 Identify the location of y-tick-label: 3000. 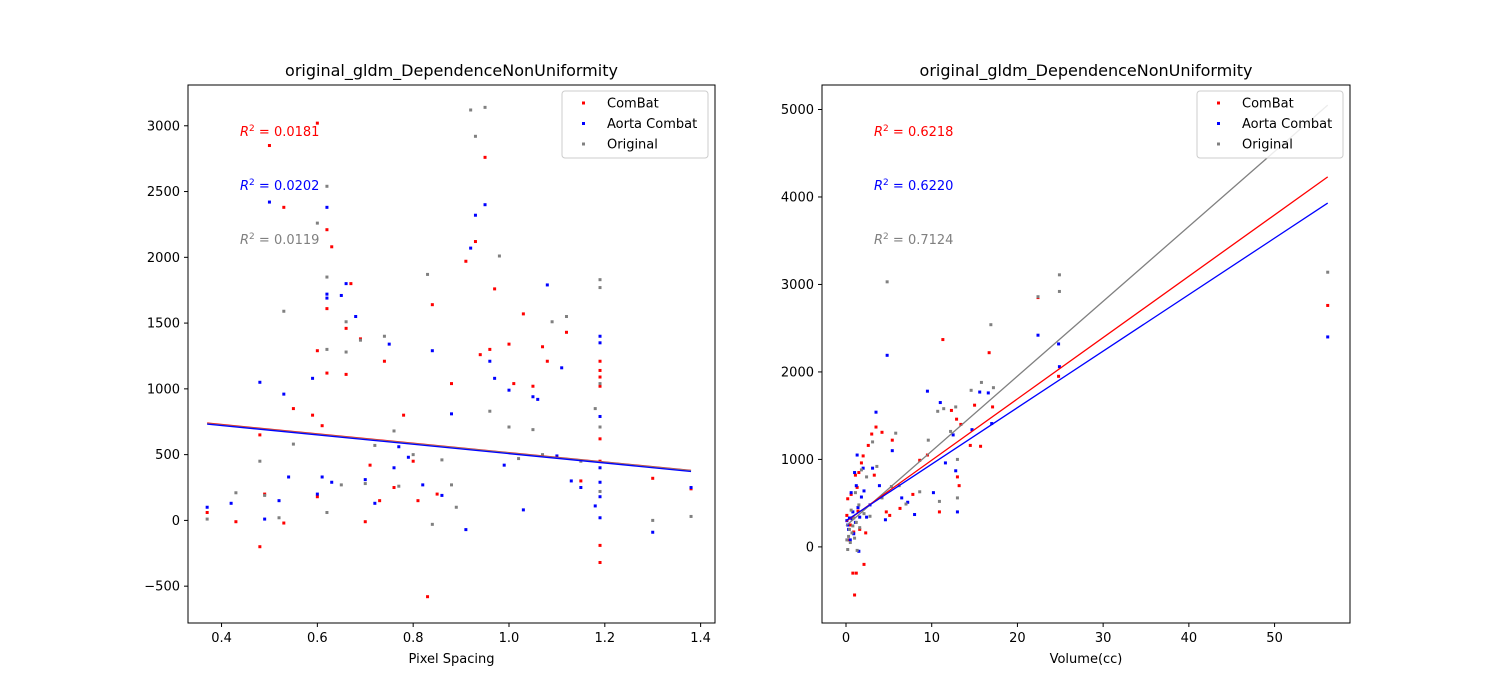
(797, 285).